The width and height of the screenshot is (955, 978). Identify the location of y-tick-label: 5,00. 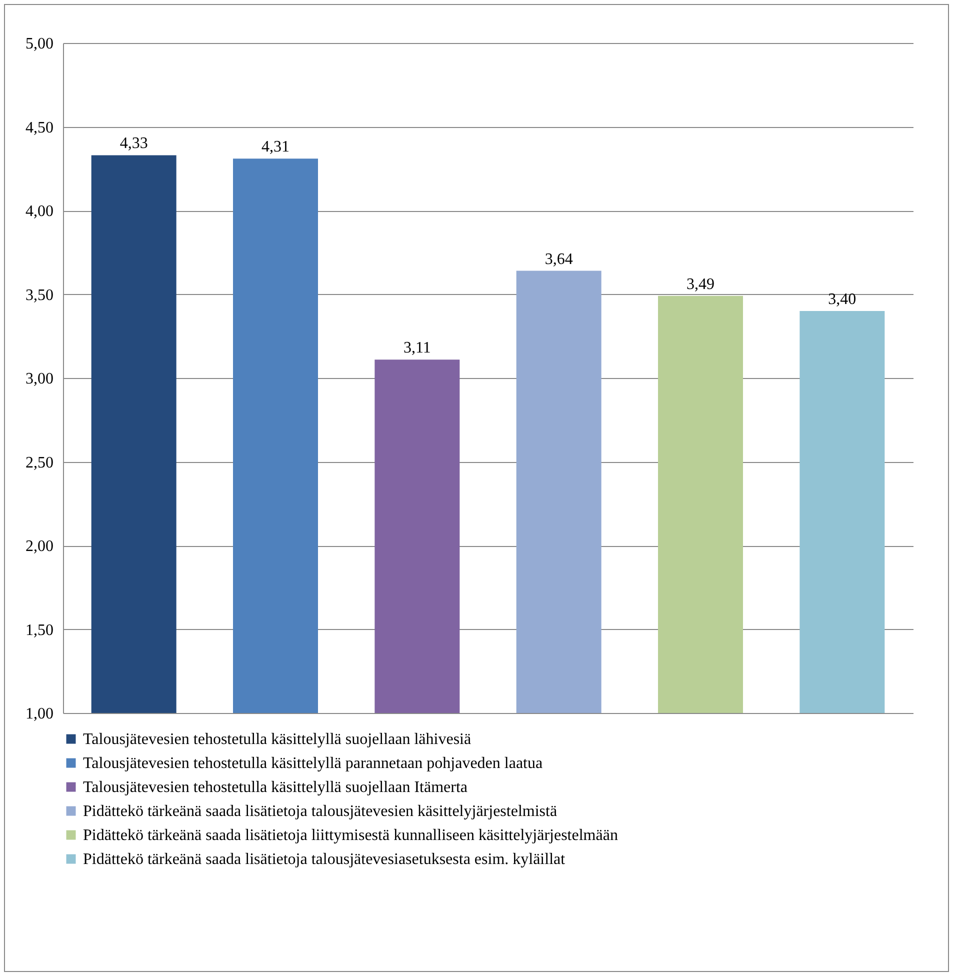
(40, 44).